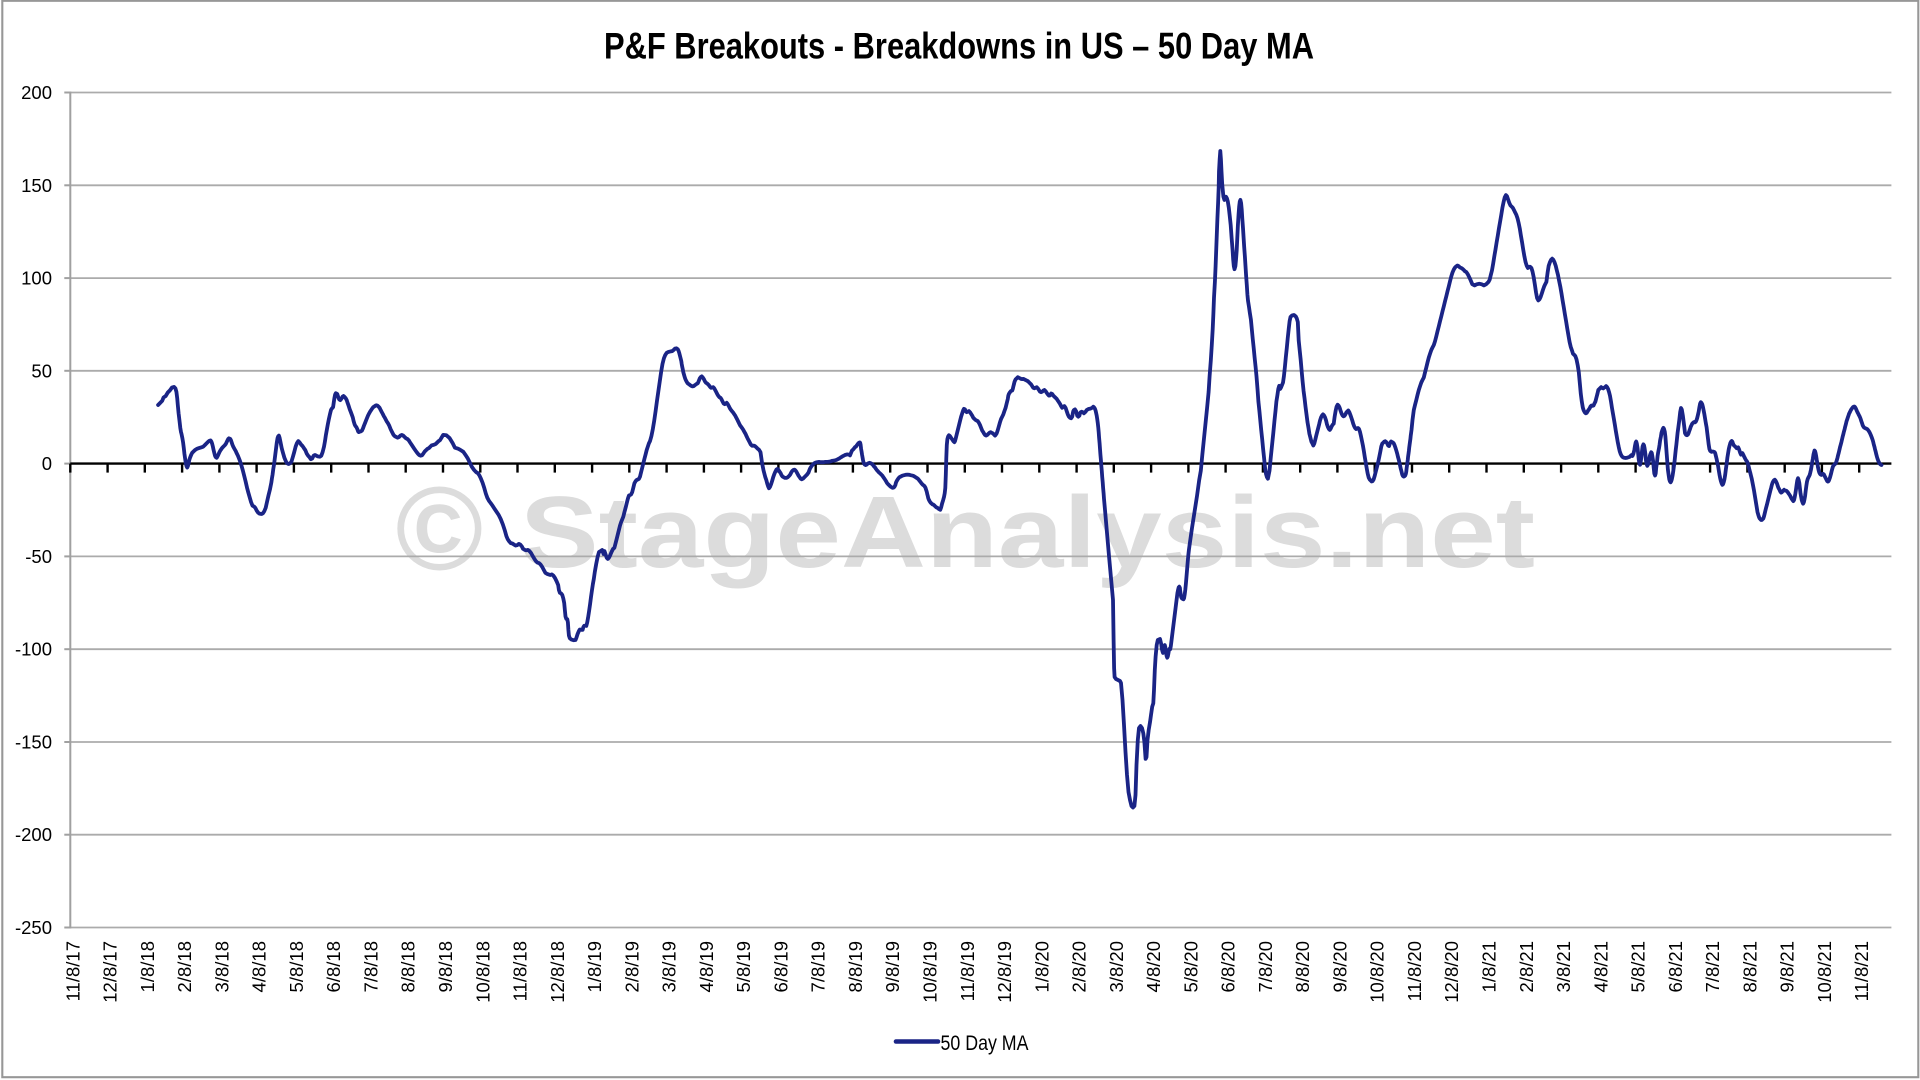  What do you see at coordinates (706, 966) in the screenshot?
I see `svg-text: 4/8/19` at bounding box center [706, 966].